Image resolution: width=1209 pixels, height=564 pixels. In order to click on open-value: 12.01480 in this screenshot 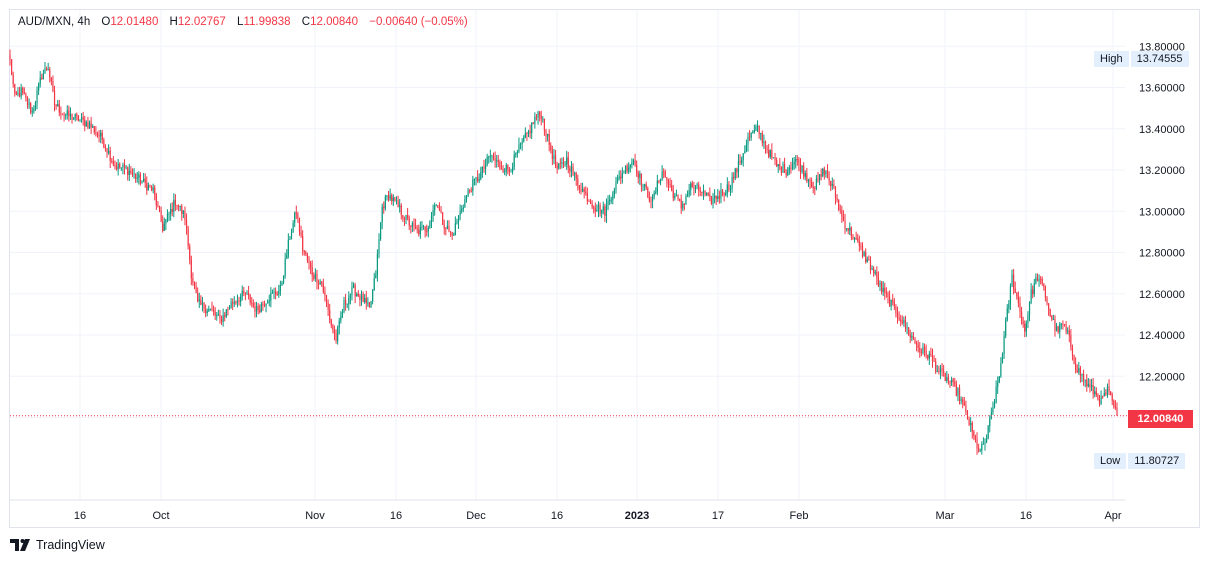, I will do `click(134, 22)`.